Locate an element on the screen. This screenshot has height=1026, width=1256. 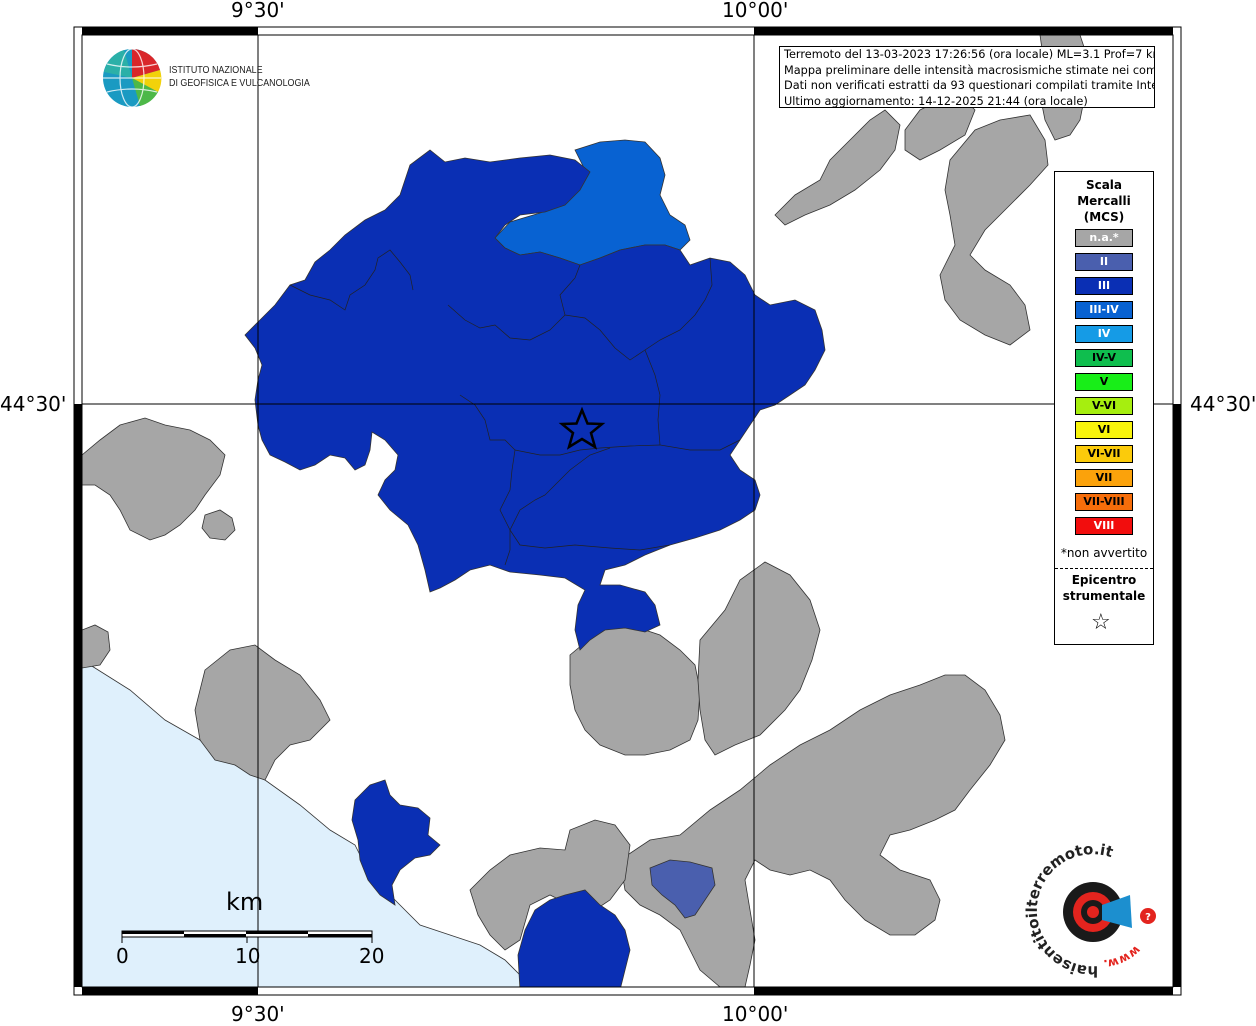
legend-divider is located at coordinates (1104, 568).